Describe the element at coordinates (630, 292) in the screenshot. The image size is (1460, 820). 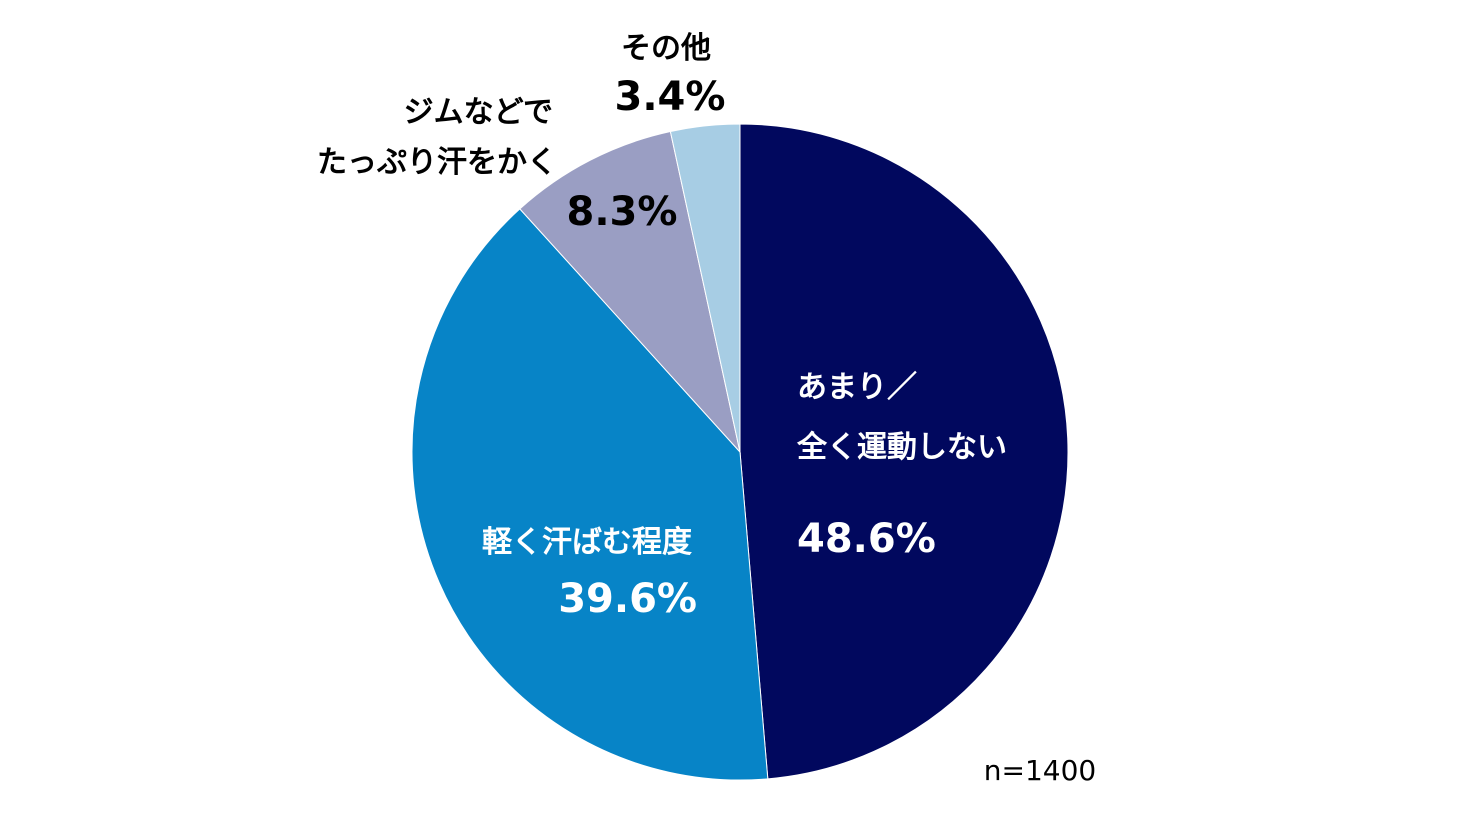
I see `slice-gym` at that location.